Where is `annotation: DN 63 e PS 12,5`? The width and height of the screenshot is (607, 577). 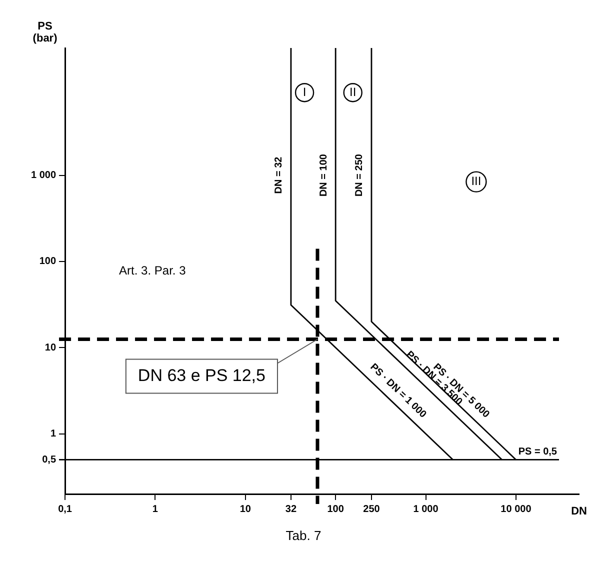 annotation: DN 63 e PS 12,5 is located at coordinates (202, 375).